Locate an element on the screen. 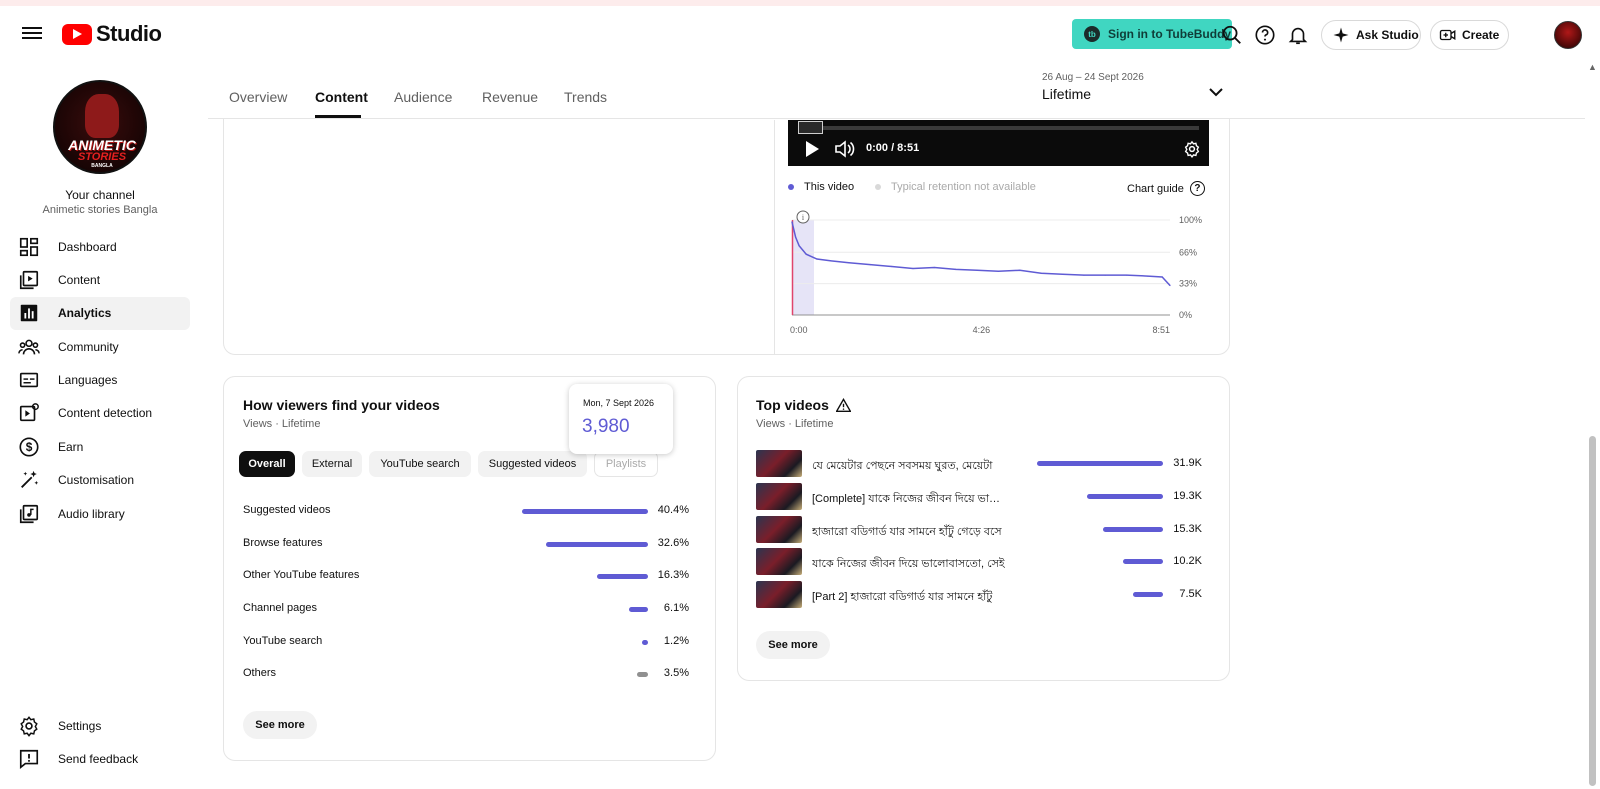  source-label: Others is located at coordinates (260, 673).